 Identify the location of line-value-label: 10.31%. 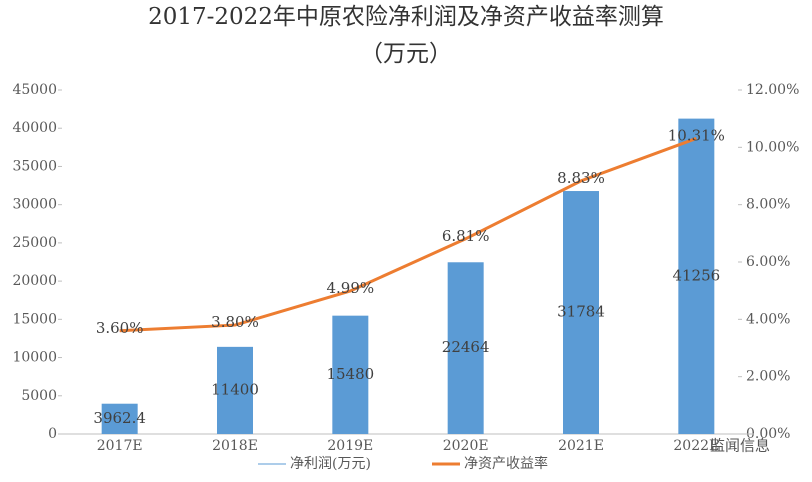
(696, 135).